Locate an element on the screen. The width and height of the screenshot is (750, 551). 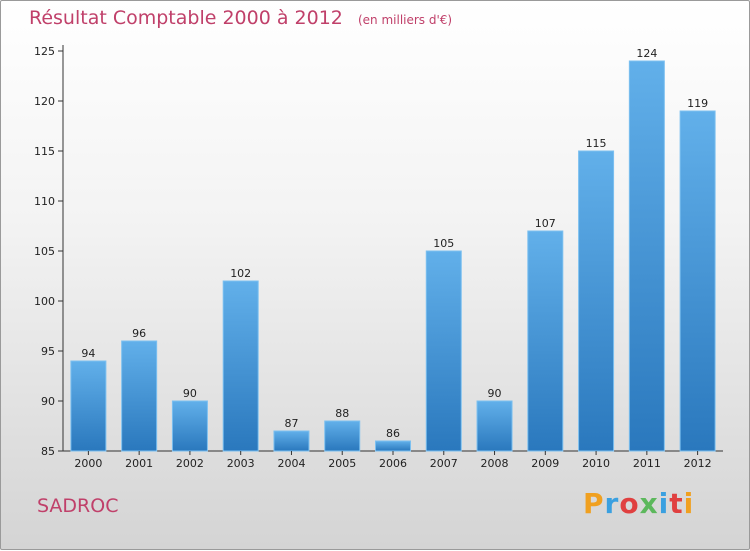
x-tick-label-2012: 2012 is located at coordinates (698, 463).